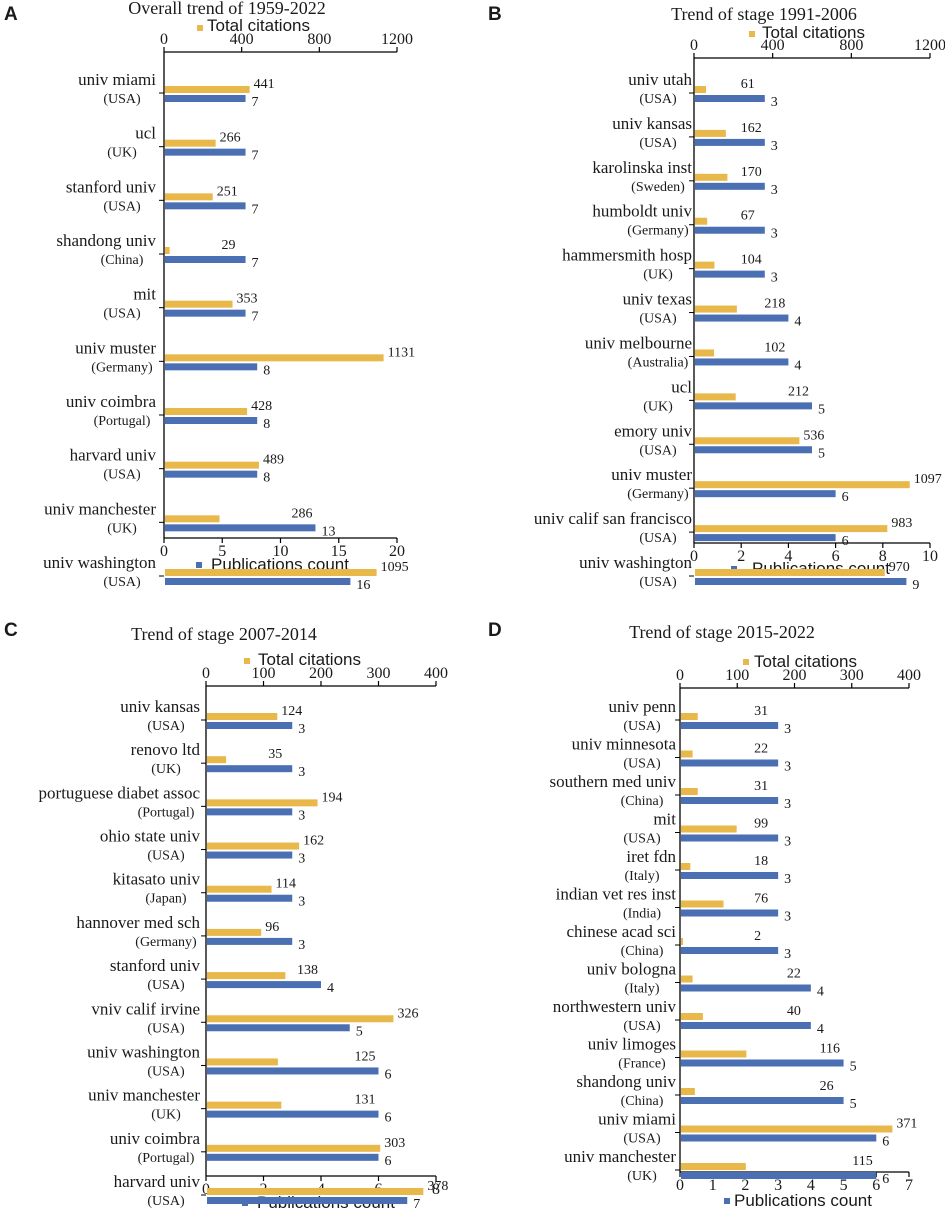 This screenshot has width=945, height=1212. I want to click on publications-value-hannover-med-sch: 3, so click(301, 945).